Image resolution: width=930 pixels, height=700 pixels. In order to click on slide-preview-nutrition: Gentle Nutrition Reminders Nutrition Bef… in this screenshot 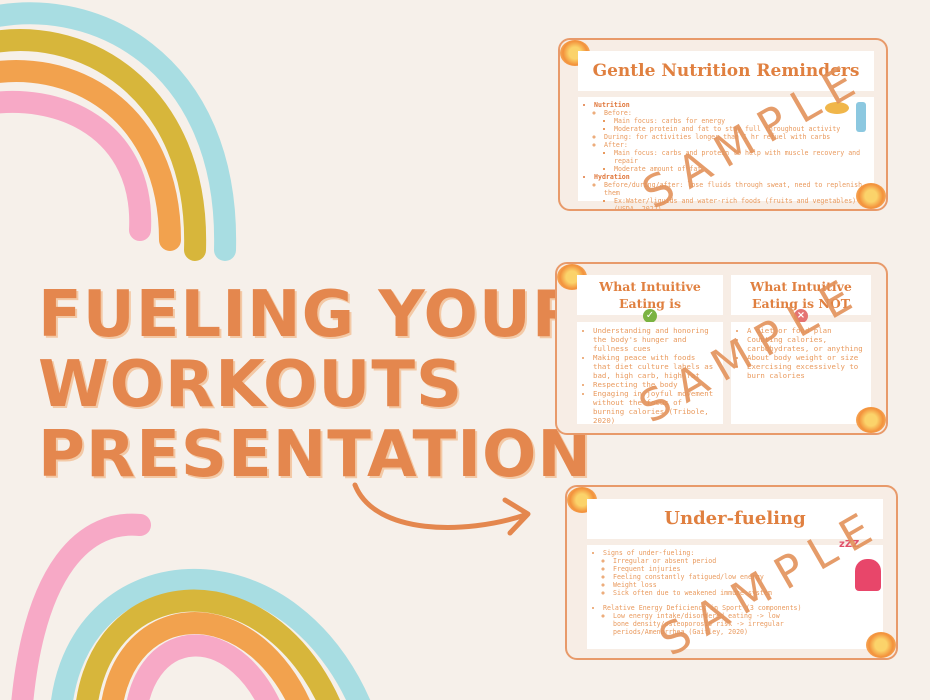, I will do `click(723, 124)`.